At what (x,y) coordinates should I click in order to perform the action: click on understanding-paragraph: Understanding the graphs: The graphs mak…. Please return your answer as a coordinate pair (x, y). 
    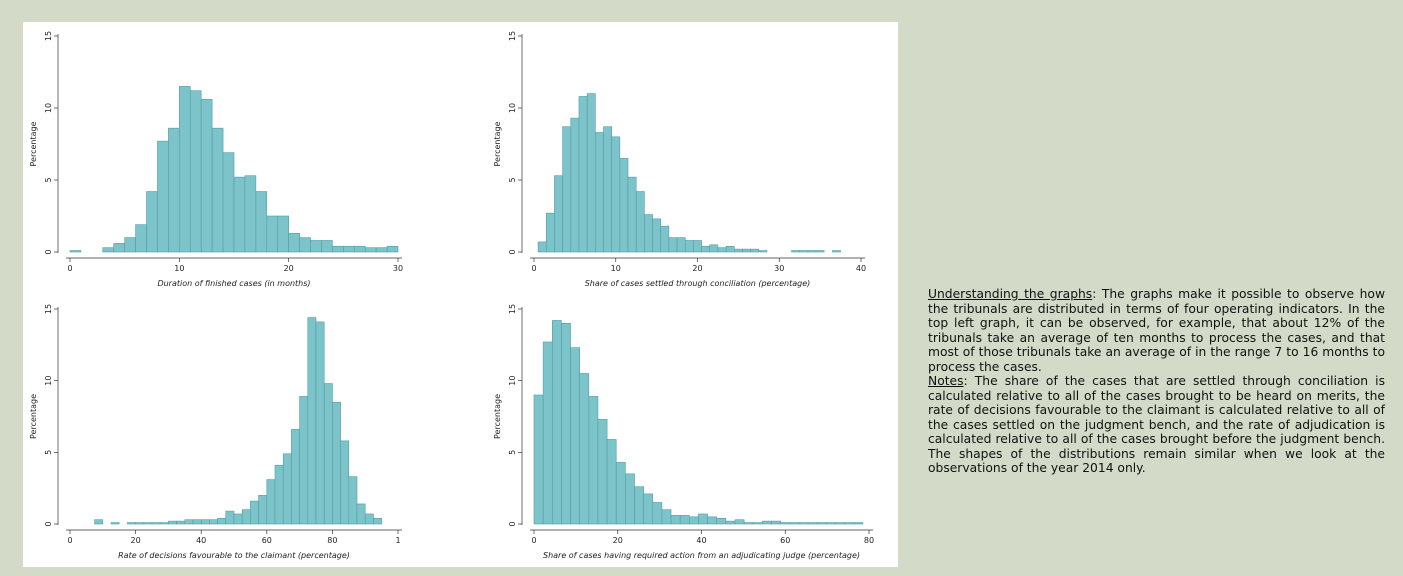
    Looking at the image, I should click on (1156, 330).